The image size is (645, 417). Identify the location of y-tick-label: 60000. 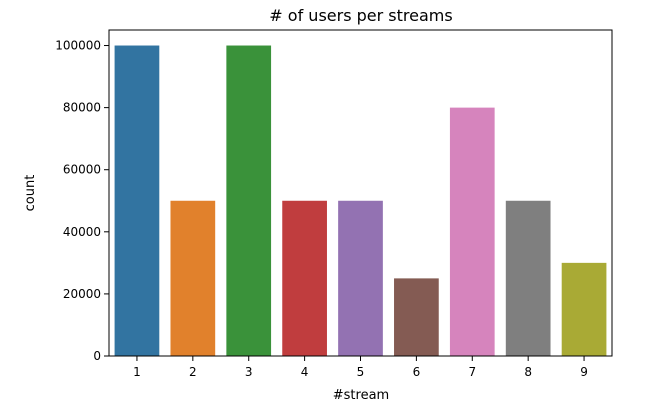
(82, 170).